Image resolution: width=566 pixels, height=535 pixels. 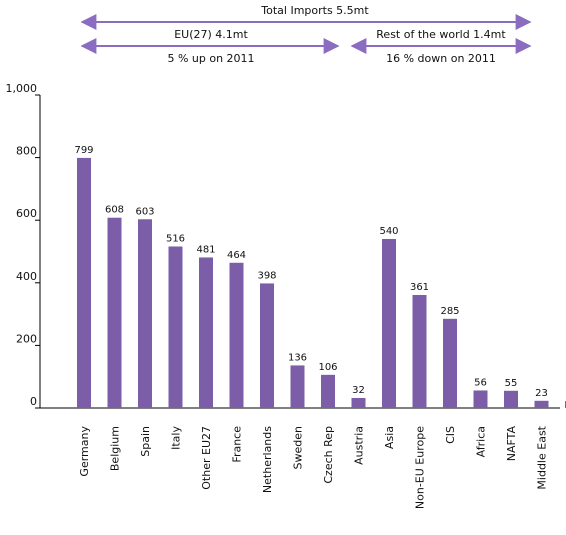 I want to click on y-tick-label: 1,000, so click(x=22, y=88).